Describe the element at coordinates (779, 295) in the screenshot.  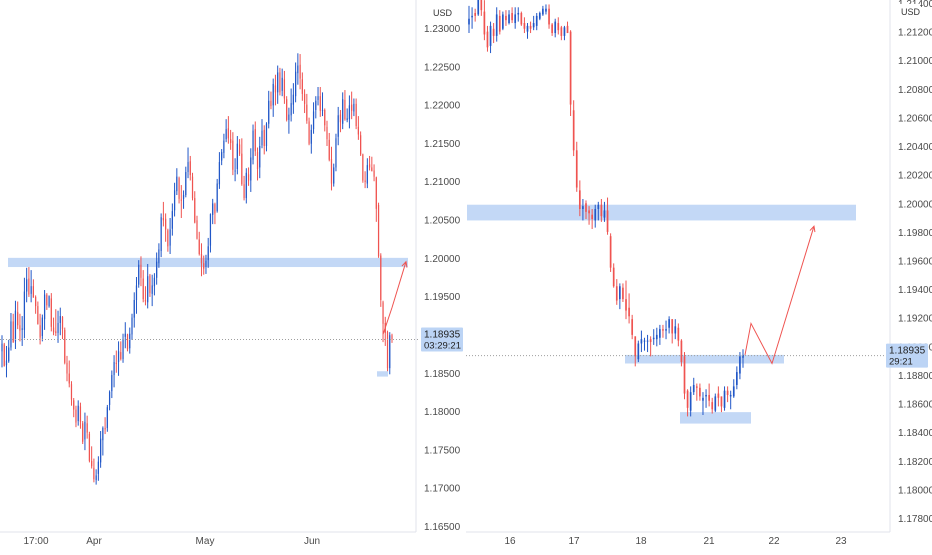
I see `right-projection-line` at that location.